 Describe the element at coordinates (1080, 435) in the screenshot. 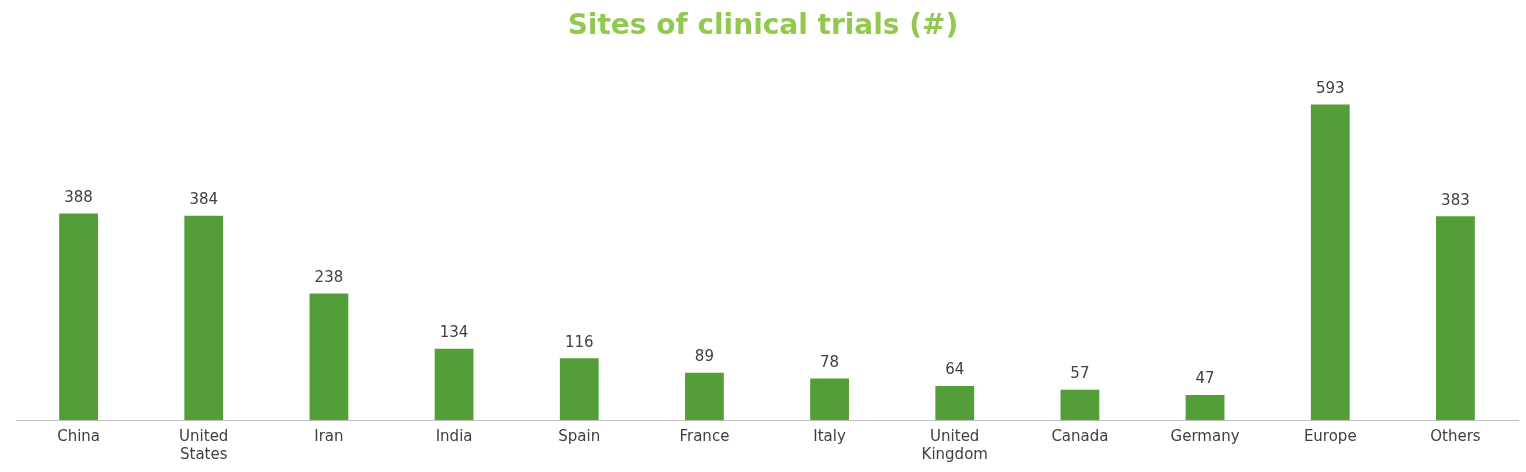

I see `x-tick-label: Canada` at that location.